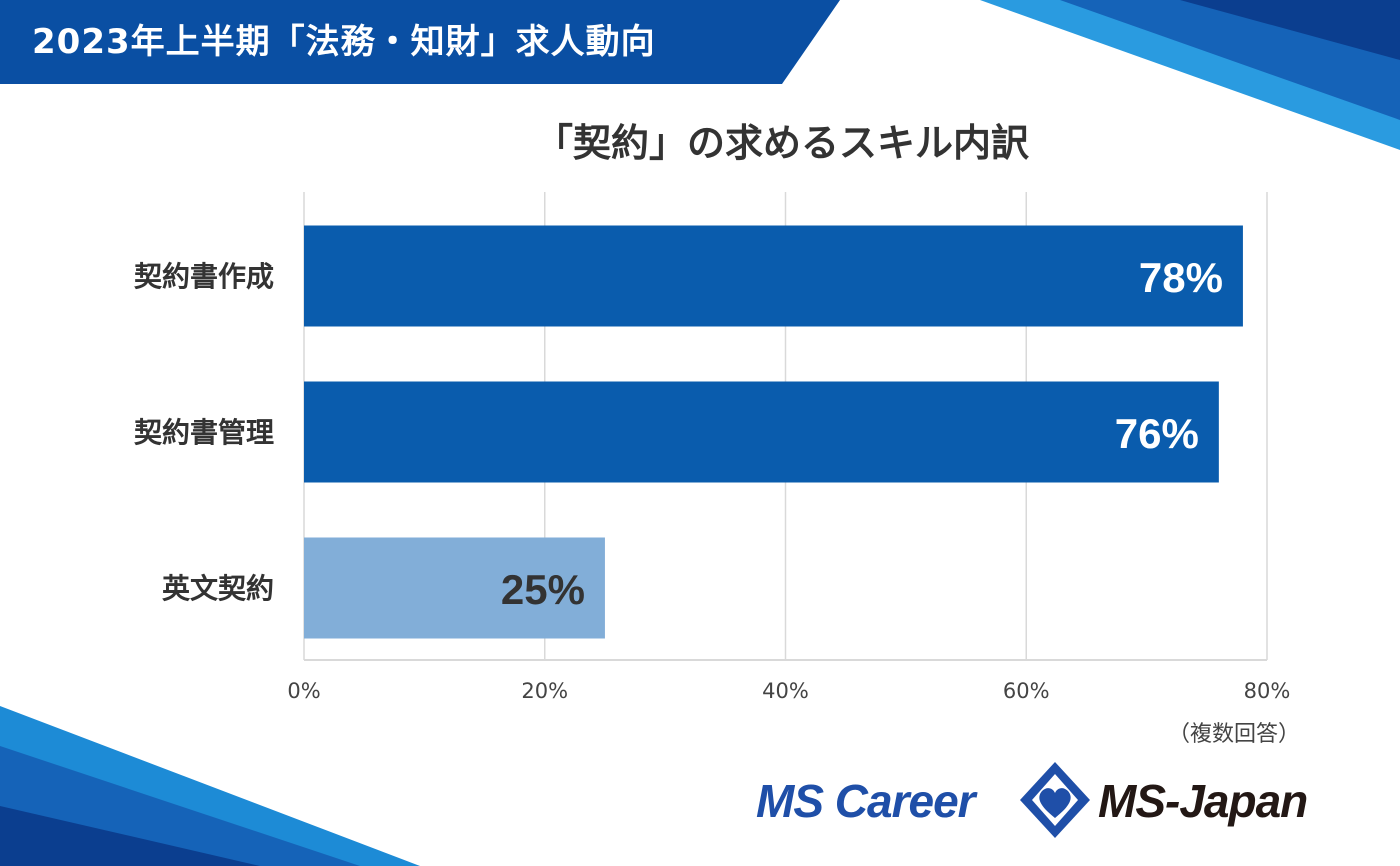 The height and width of the screenshot is (866, 1400). Describe the element at coordinates (1190, 75) in the screenshot. I see `top-right-decoration` at that location.